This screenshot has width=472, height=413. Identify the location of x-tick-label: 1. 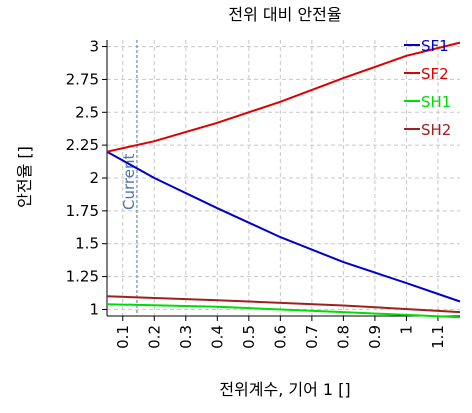
(406, 330).